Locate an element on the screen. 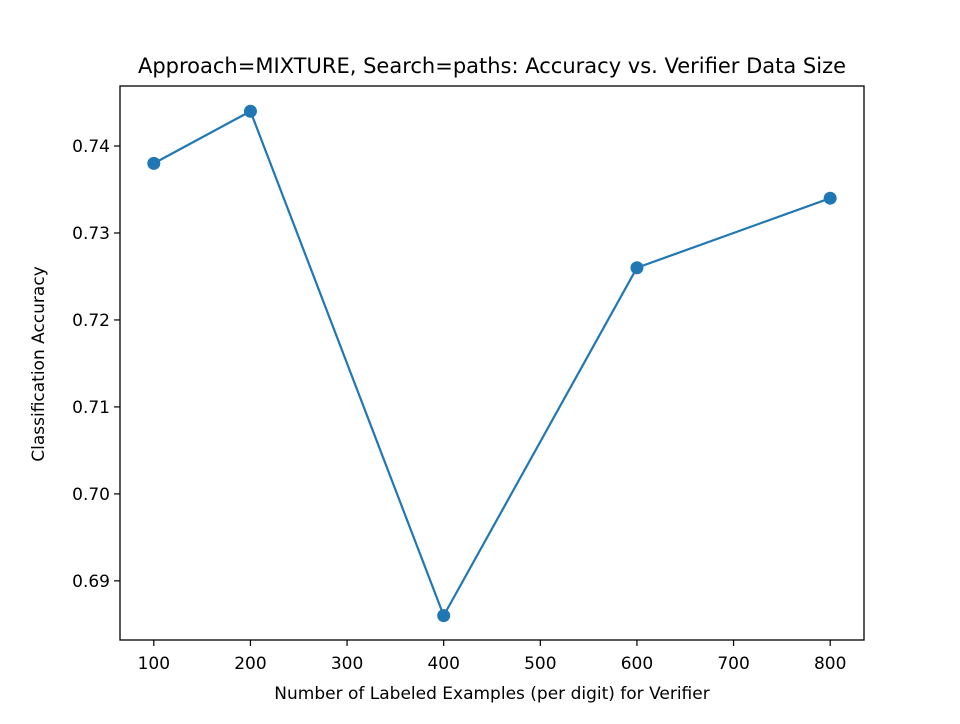  x-tick-label: 200 is located at coordinates (250, 664).